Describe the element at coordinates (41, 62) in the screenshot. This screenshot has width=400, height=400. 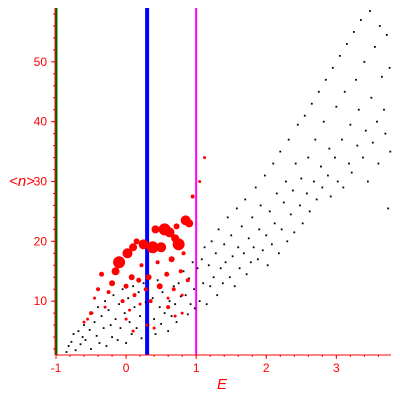
I see `y-tick-label: 50` at that location.